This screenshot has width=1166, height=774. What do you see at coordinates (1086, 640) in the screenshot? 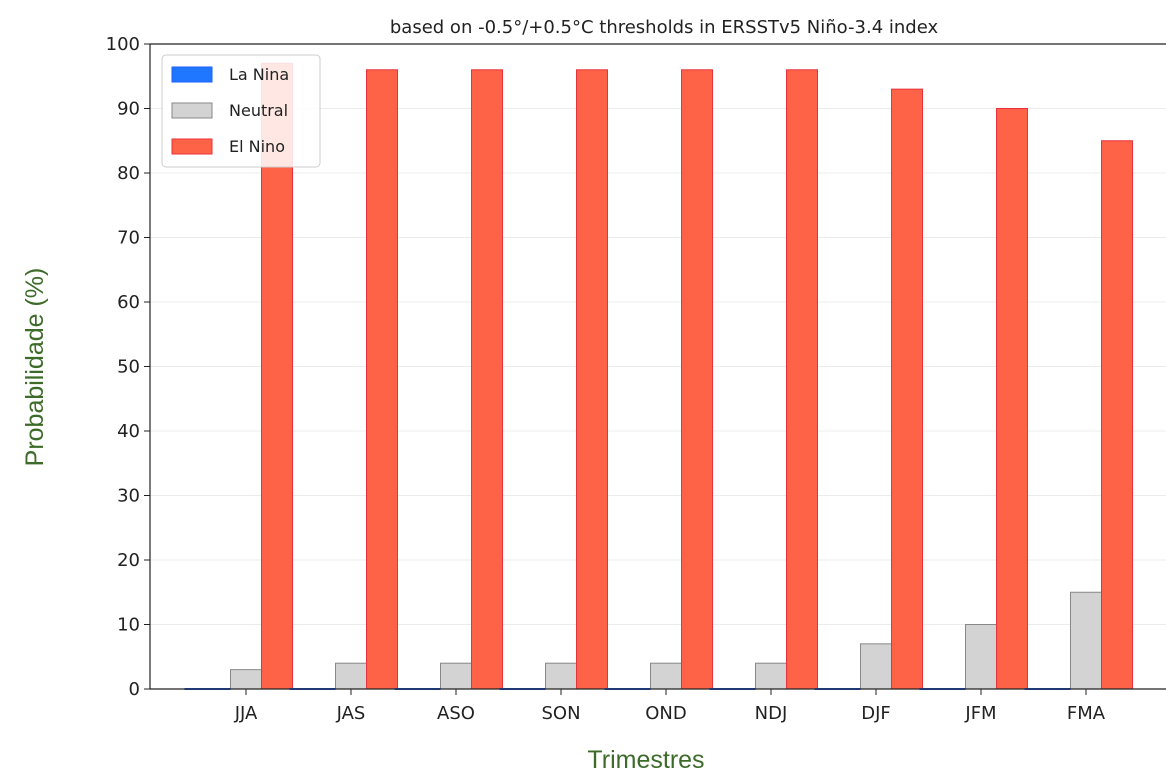
I see `bar-neutral-fma` at bounding box center [1086, 640].